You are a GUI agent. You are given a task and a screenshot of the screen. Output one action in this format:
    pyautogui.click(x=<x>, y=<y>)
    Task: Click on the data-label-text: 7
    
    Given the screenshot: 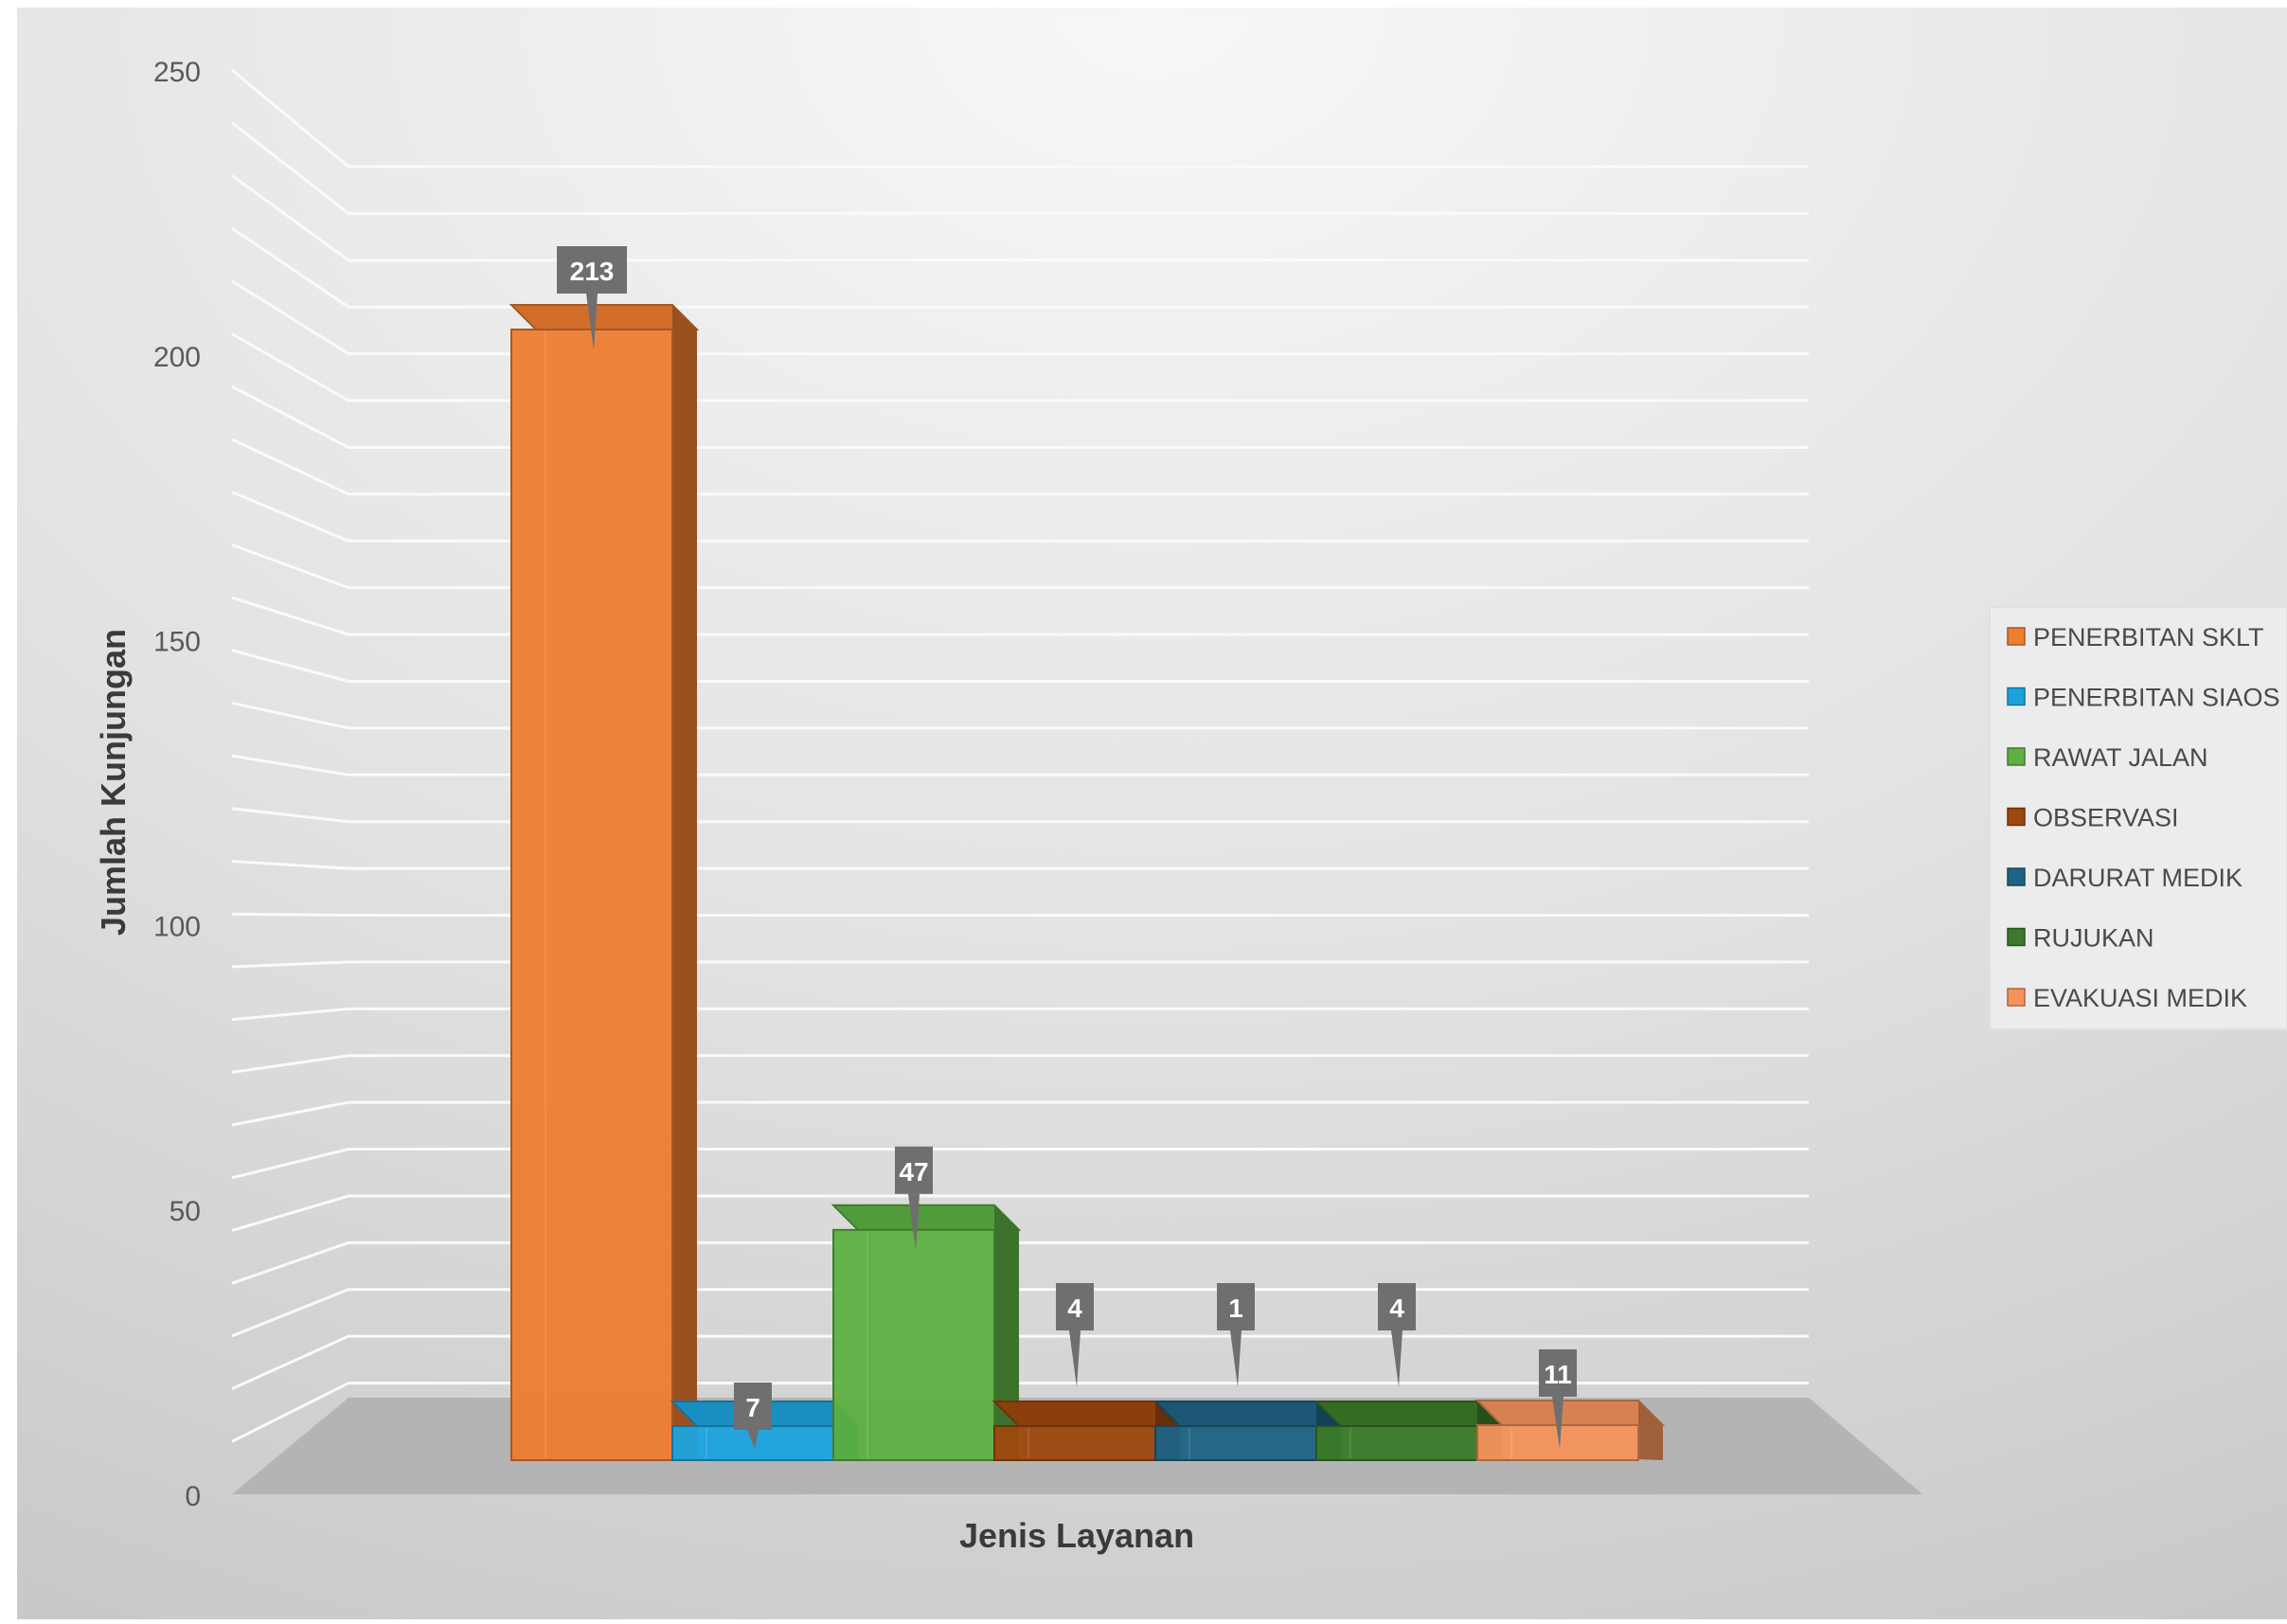 What is the action you would take?
    pyautogui.click(x=752, y=1408)
    